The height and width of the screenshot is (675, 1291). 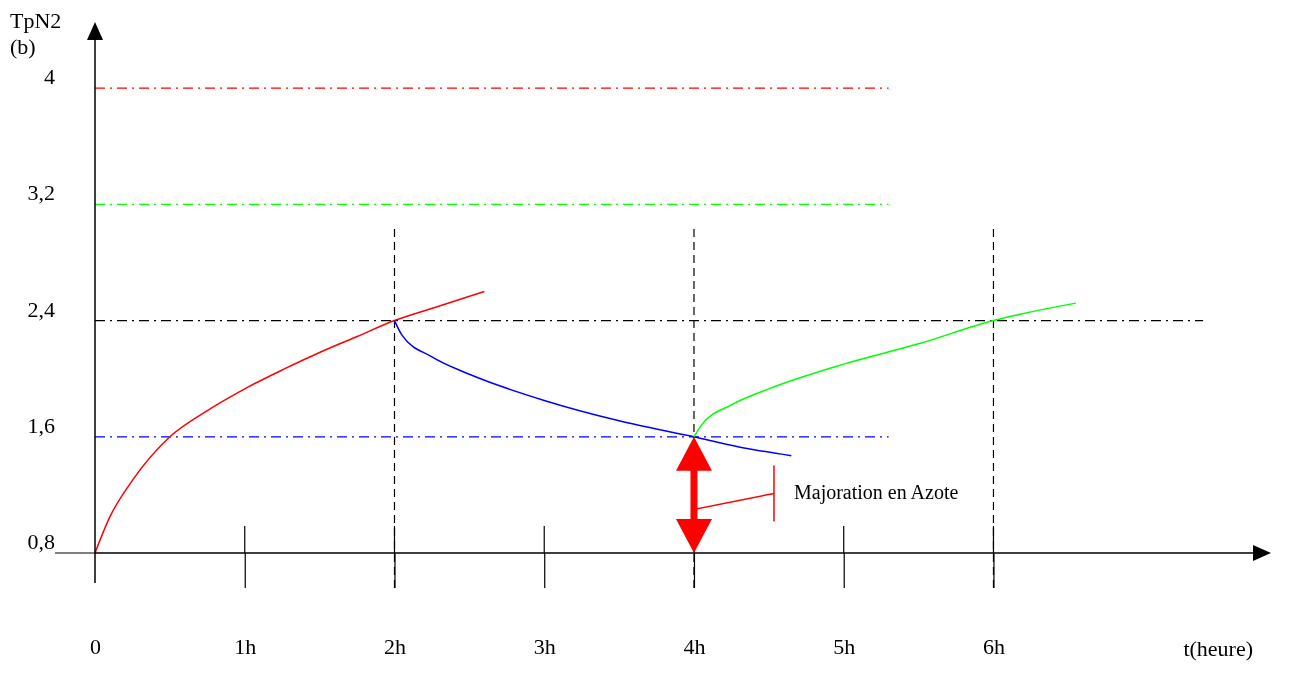 What do you see at coordinates (49, 77) in the screenshot?
I see `y-tick-label: 4` at bounding box center [49, 77].